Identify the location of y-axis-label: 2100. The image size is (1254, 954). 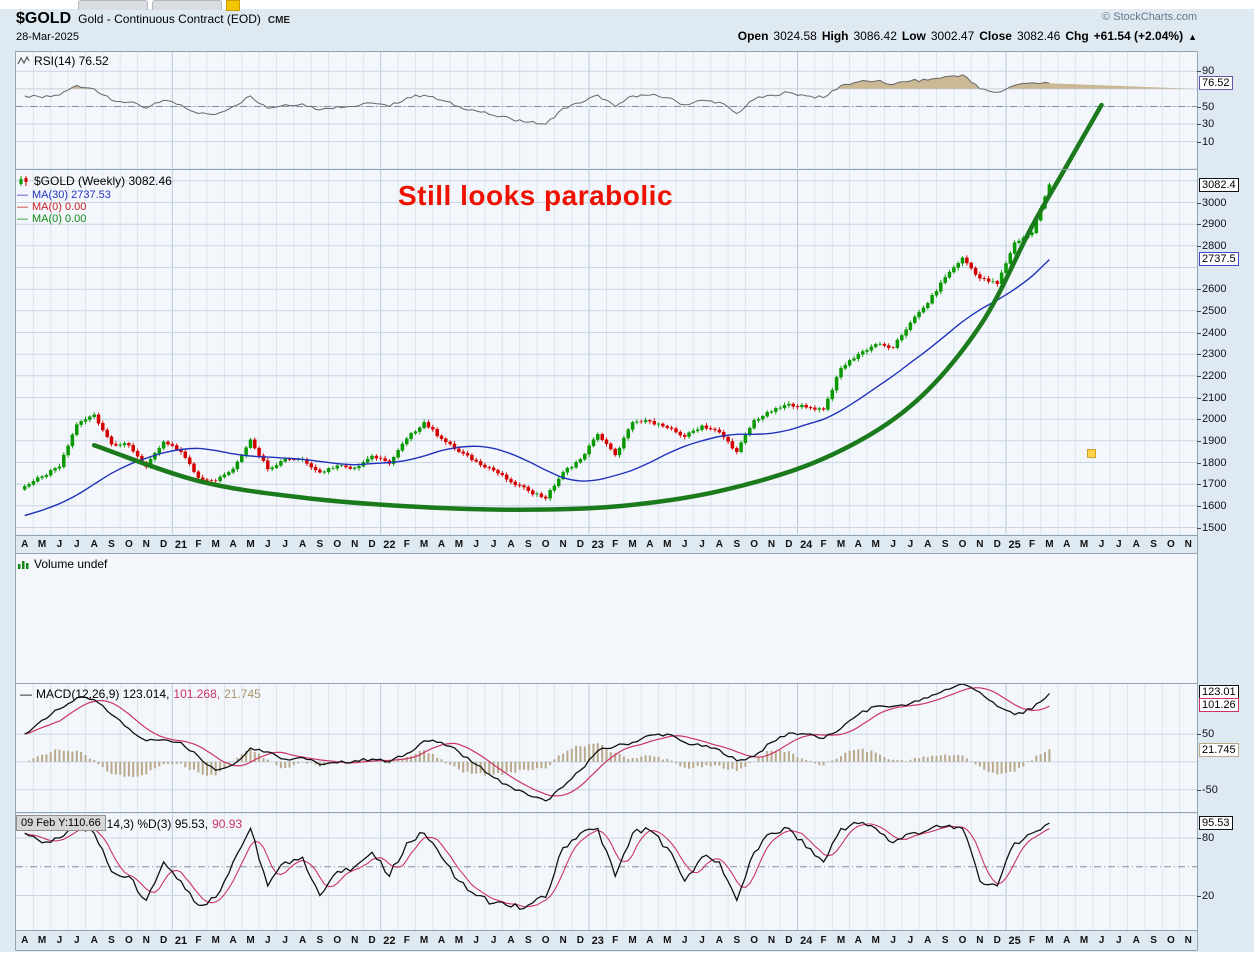
(1211, 397).